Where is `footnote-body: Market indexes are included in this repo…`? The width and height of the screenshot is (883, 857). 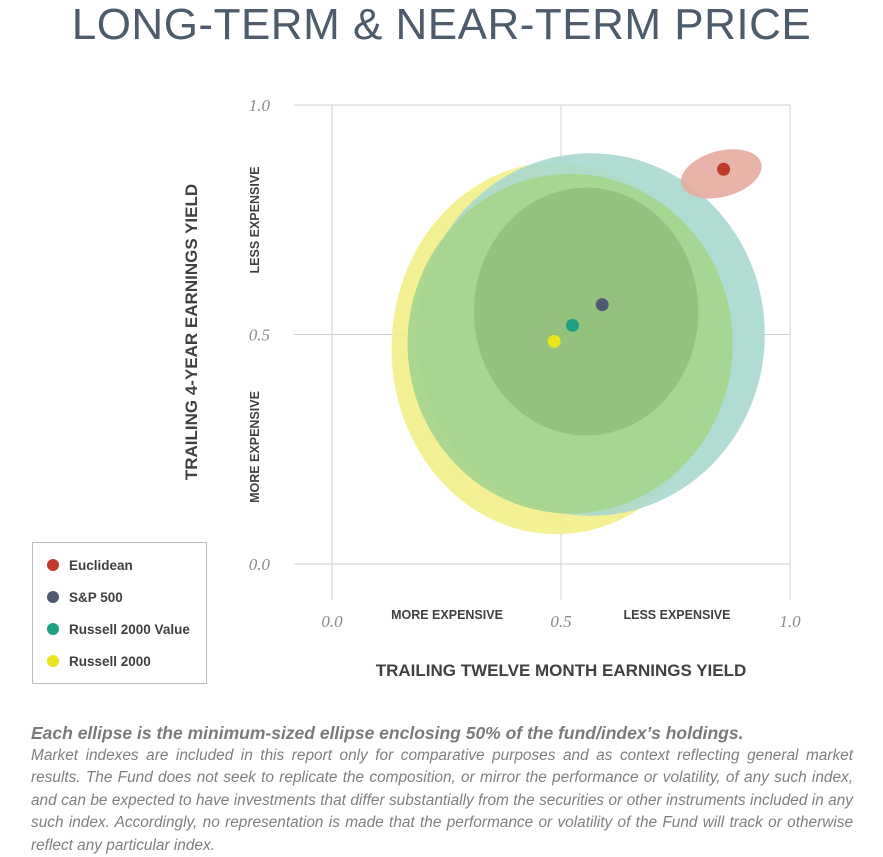
footnote-body: Market indexes are included in this repo… is located at coordinates (442, 800).